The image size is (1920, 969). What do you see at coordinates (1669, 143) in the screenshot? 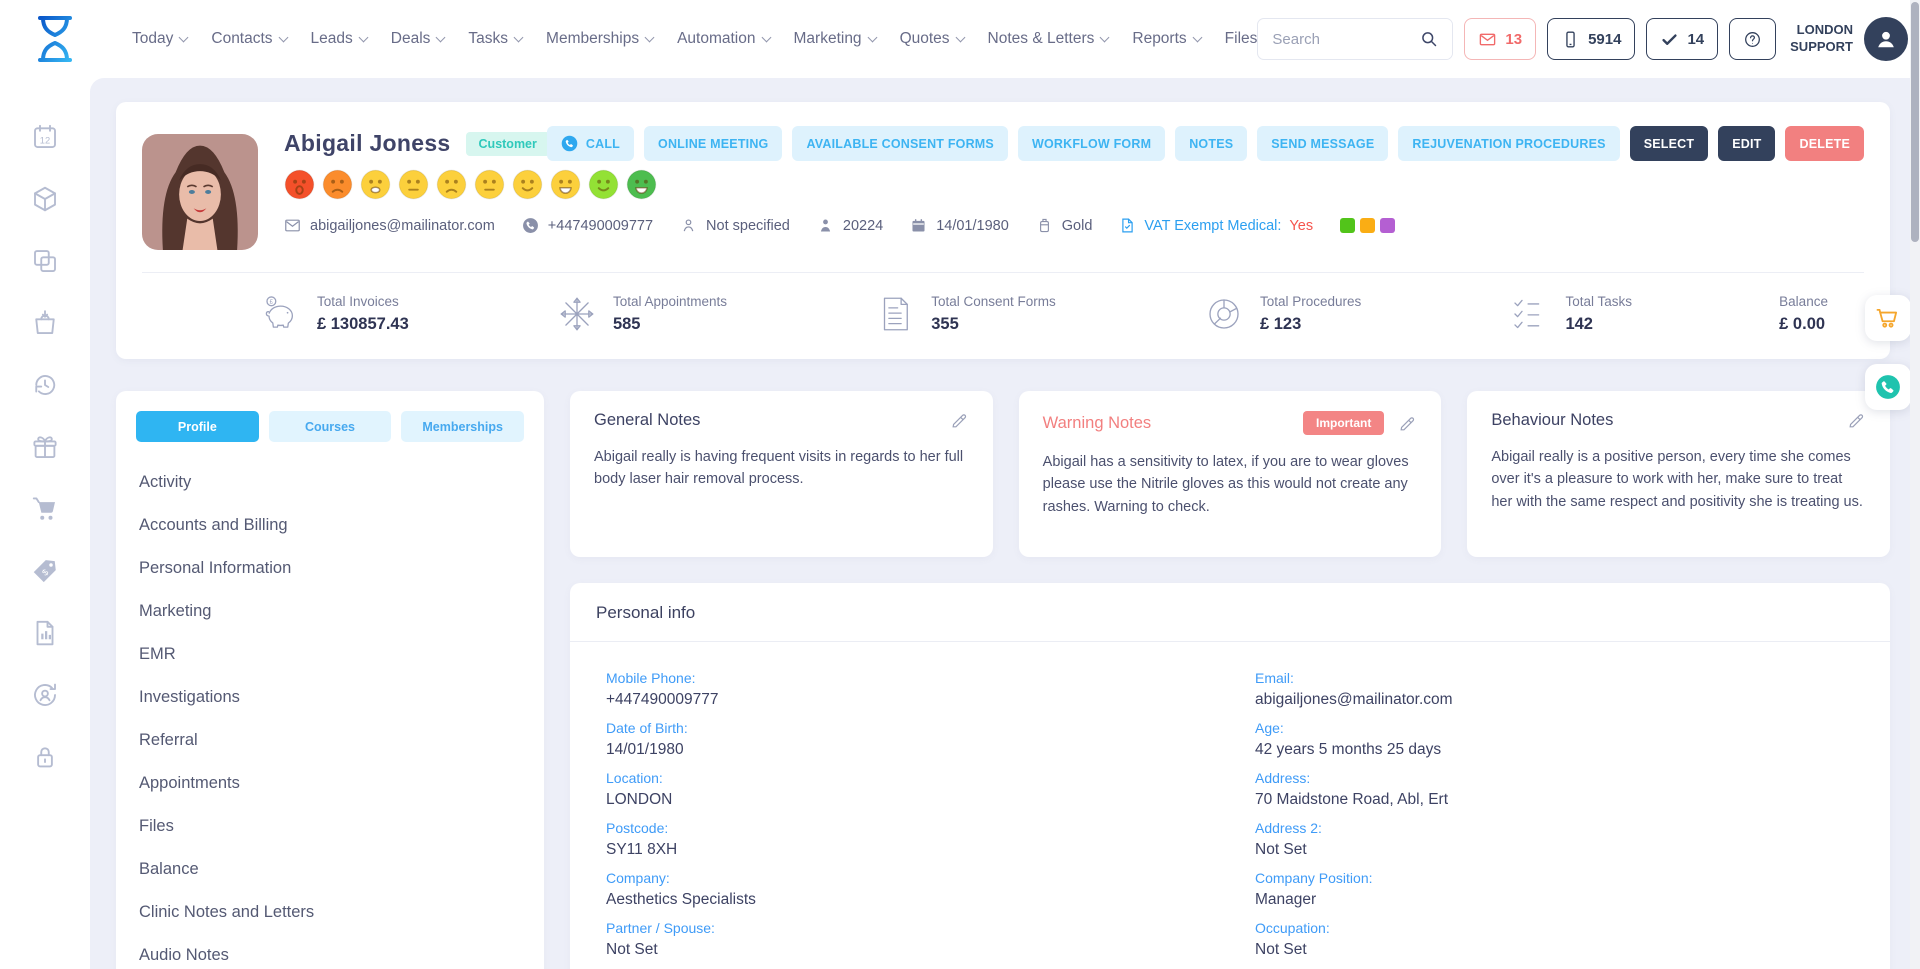
I see `action-select-button: SELECT` at bounding box center [1669, 143].